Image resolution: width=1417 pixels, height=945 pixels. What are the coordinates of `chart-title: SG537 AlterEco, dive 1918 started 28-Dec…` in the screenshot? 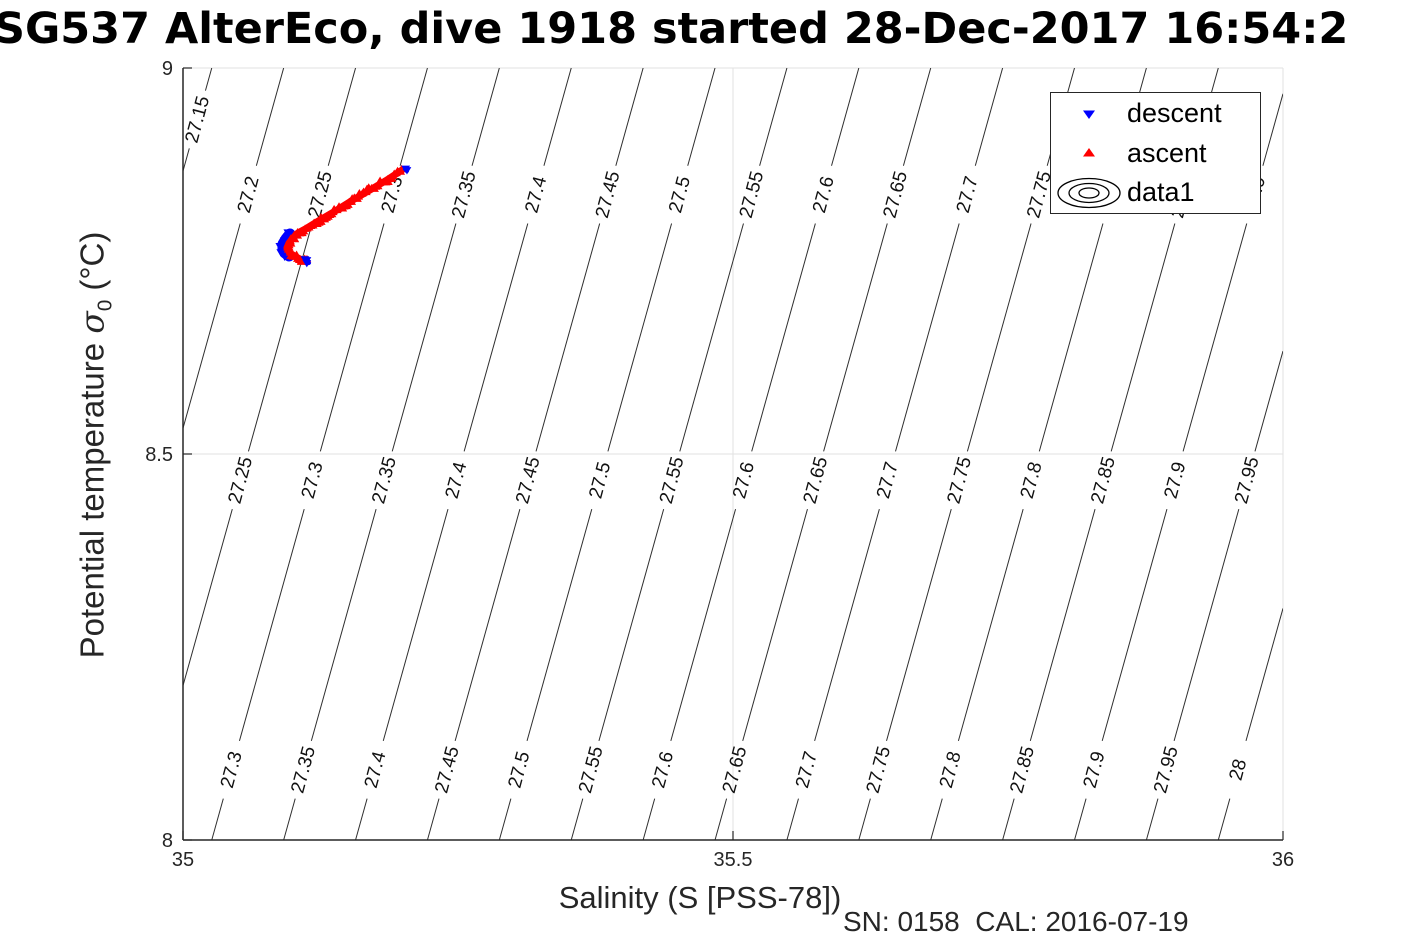 It's located at (674, 29).